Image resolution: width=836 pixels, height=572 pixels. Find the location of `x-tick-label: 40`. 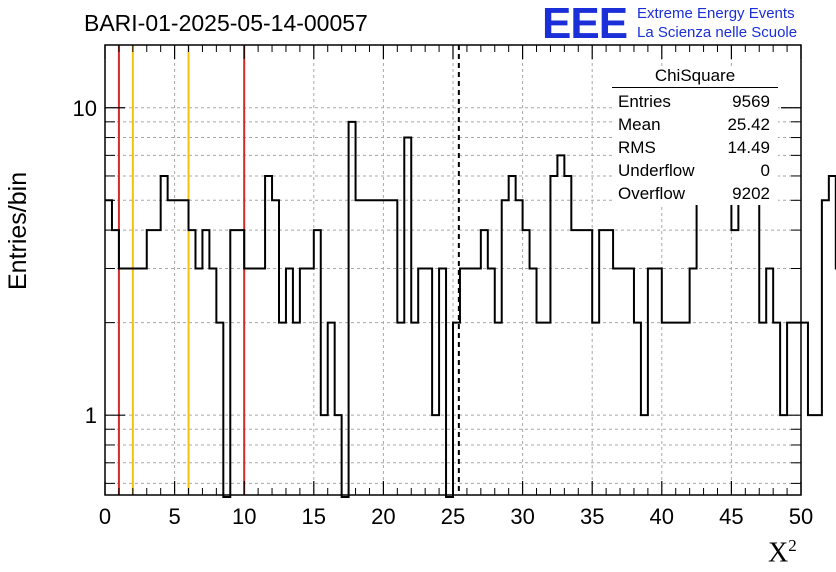

x-tick-label: 40 is located at coordinates (662, 516).